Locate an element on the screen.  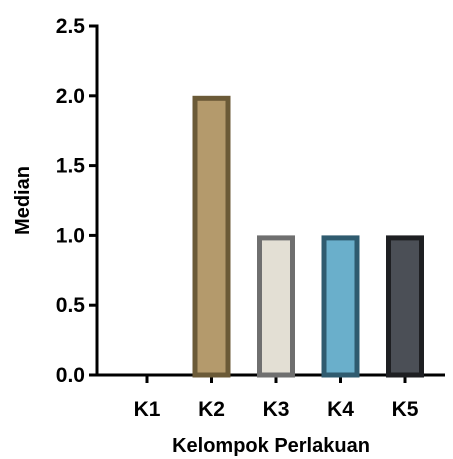
bar-k4 is located at coordinates (340, 306).